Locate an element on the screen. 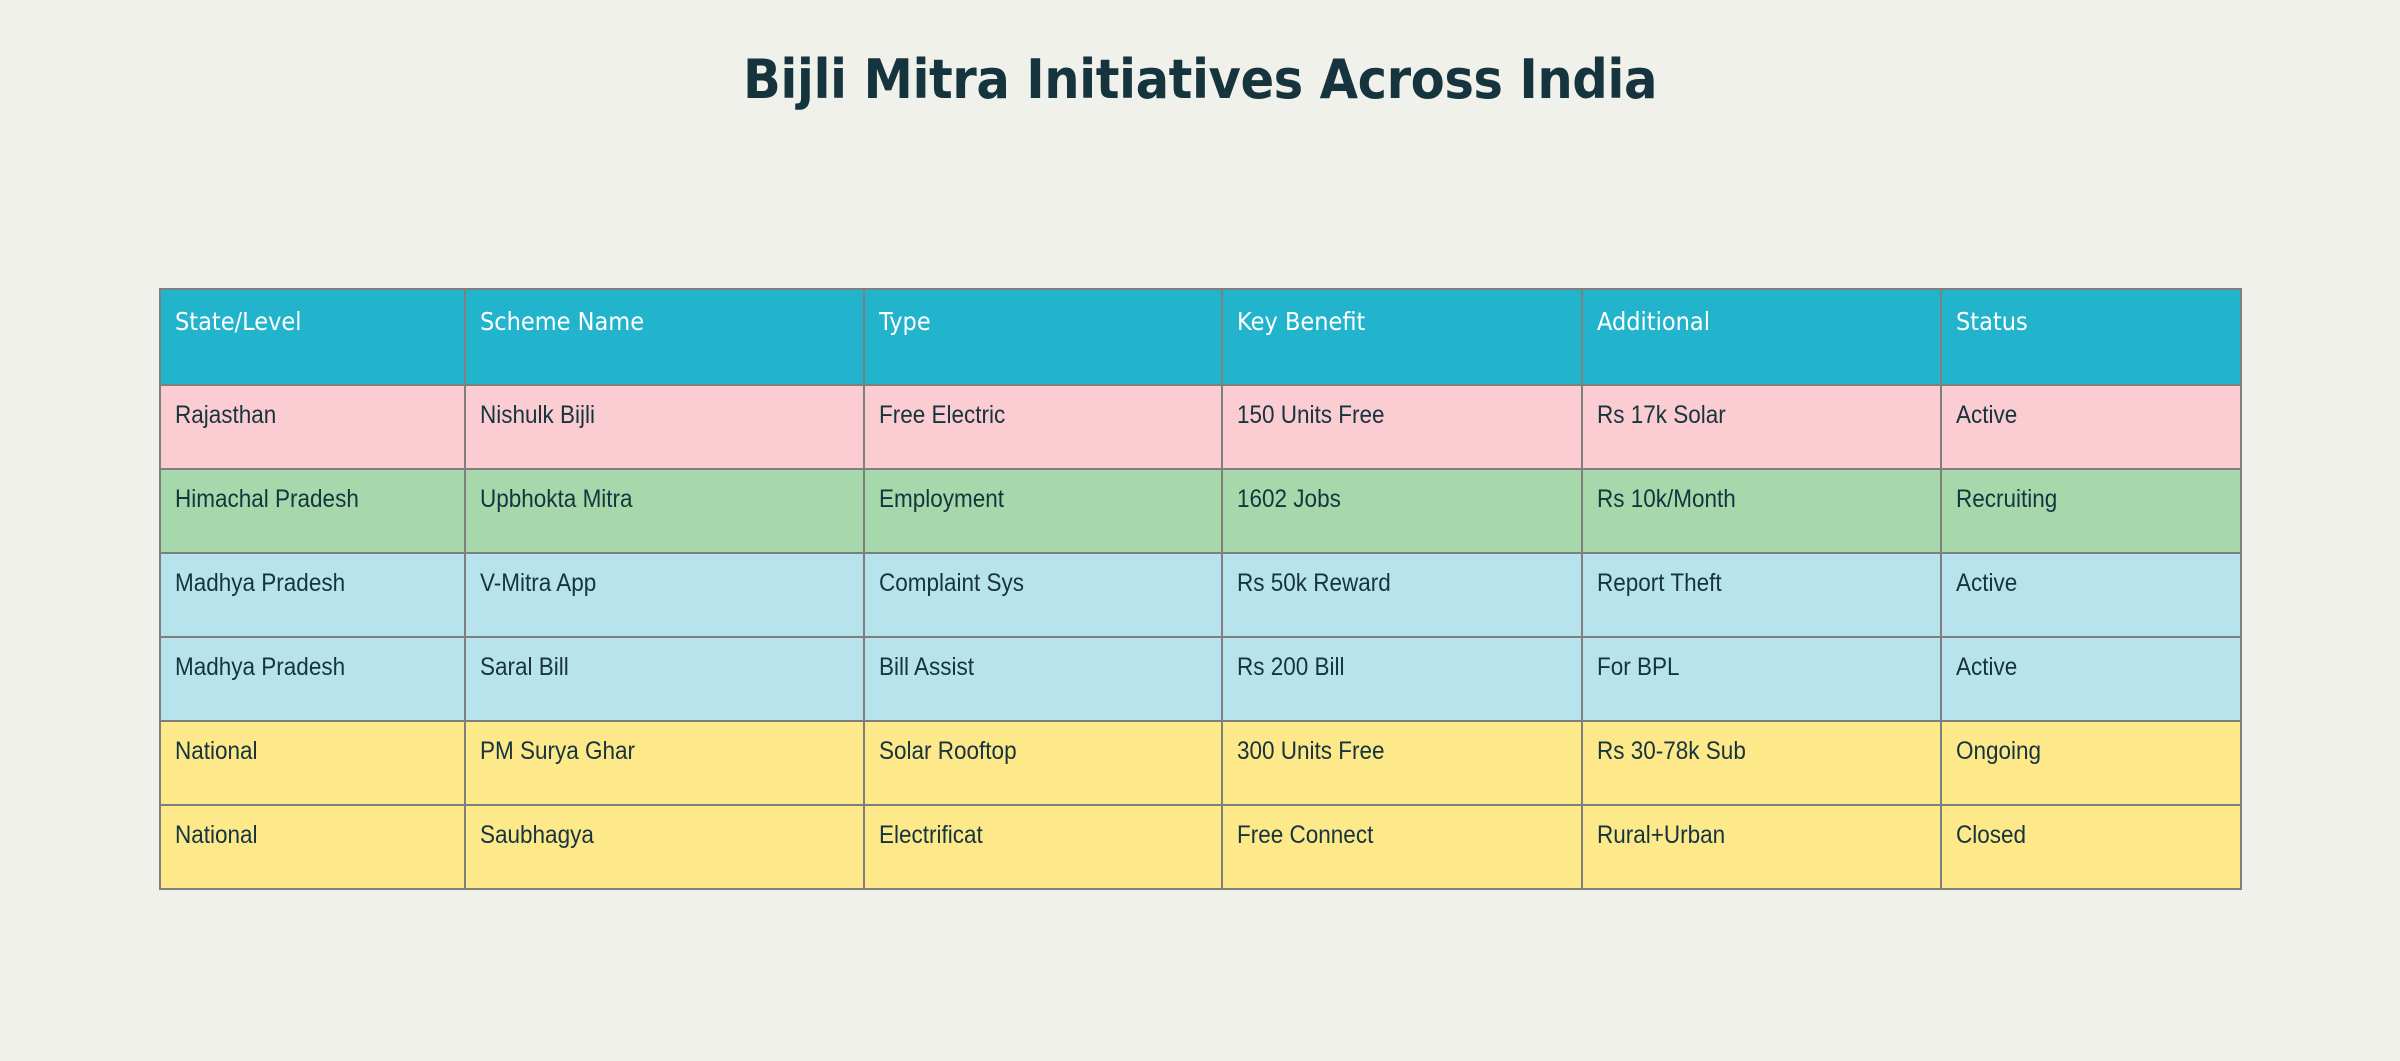 This screenshot has width=2400, height=1061. table-cell: Complaint Sys is located at coordinates (1043, 595).